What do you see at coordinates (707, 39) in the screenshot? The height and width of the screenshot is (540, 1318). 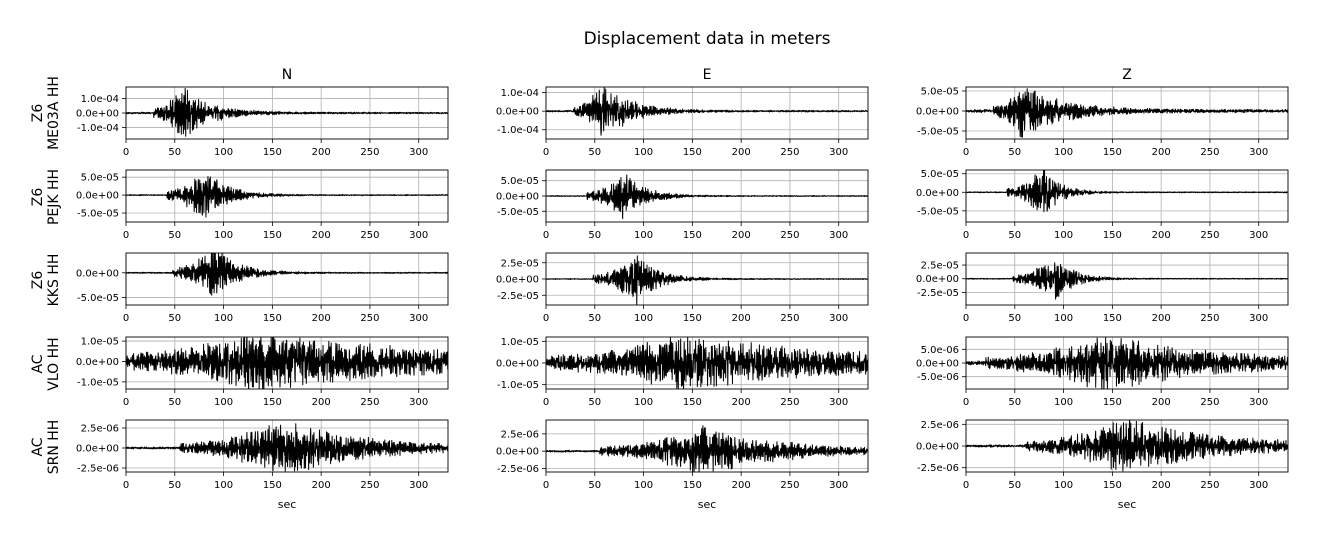 I see `figure-title: Displacement data in meters` at bounding box center [707, 39].